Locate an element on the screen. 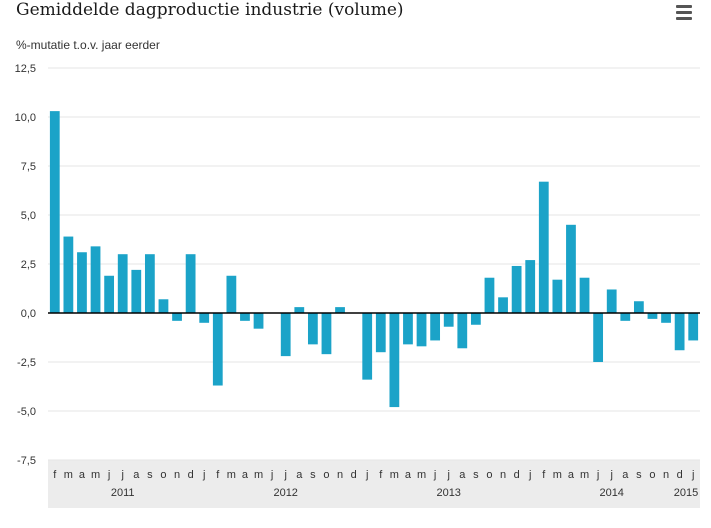  year-label: 2014 is located at coordinates (611, 493).